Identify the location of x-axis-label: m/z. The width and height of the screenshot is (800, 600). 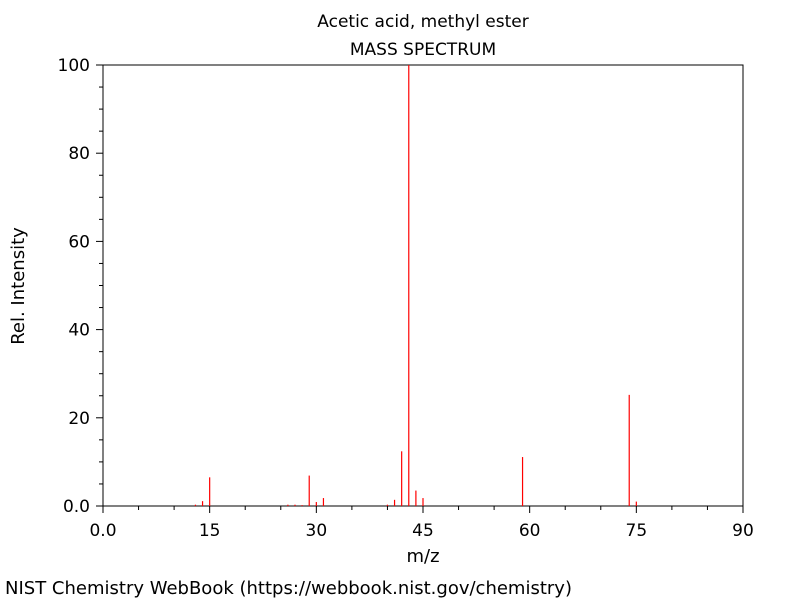
(422, 556).